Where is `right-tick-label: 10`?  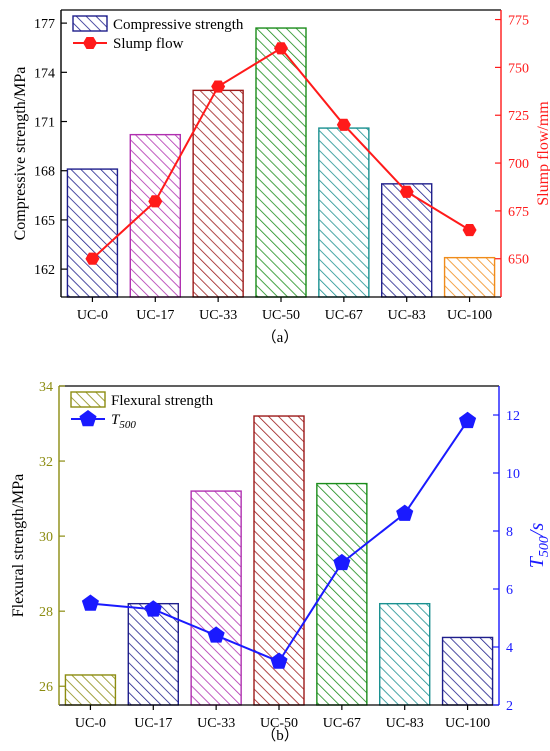 right-tick-label: 10 is located at coordinates (513, 474).